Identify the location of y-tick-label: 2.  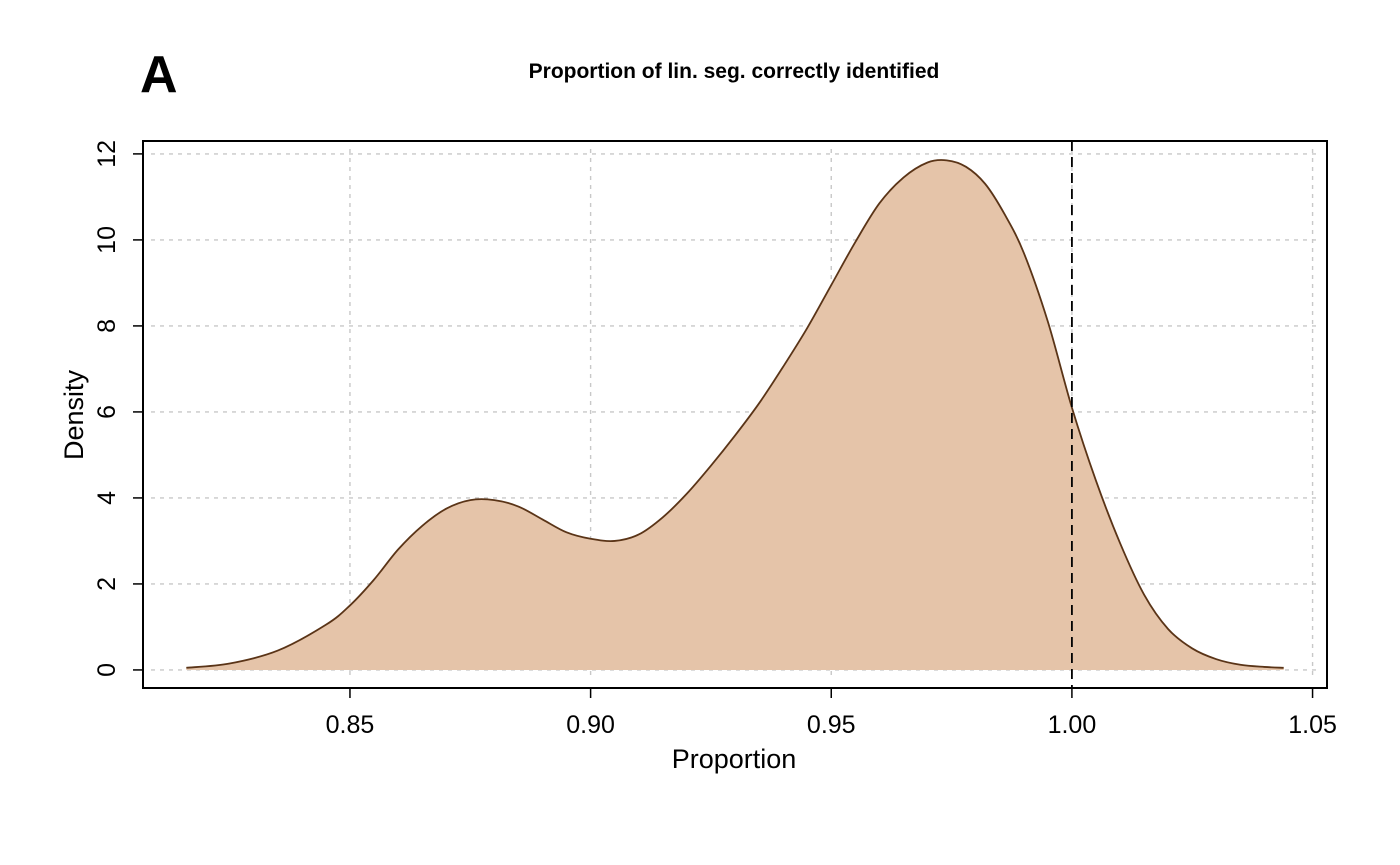
(107, 584).